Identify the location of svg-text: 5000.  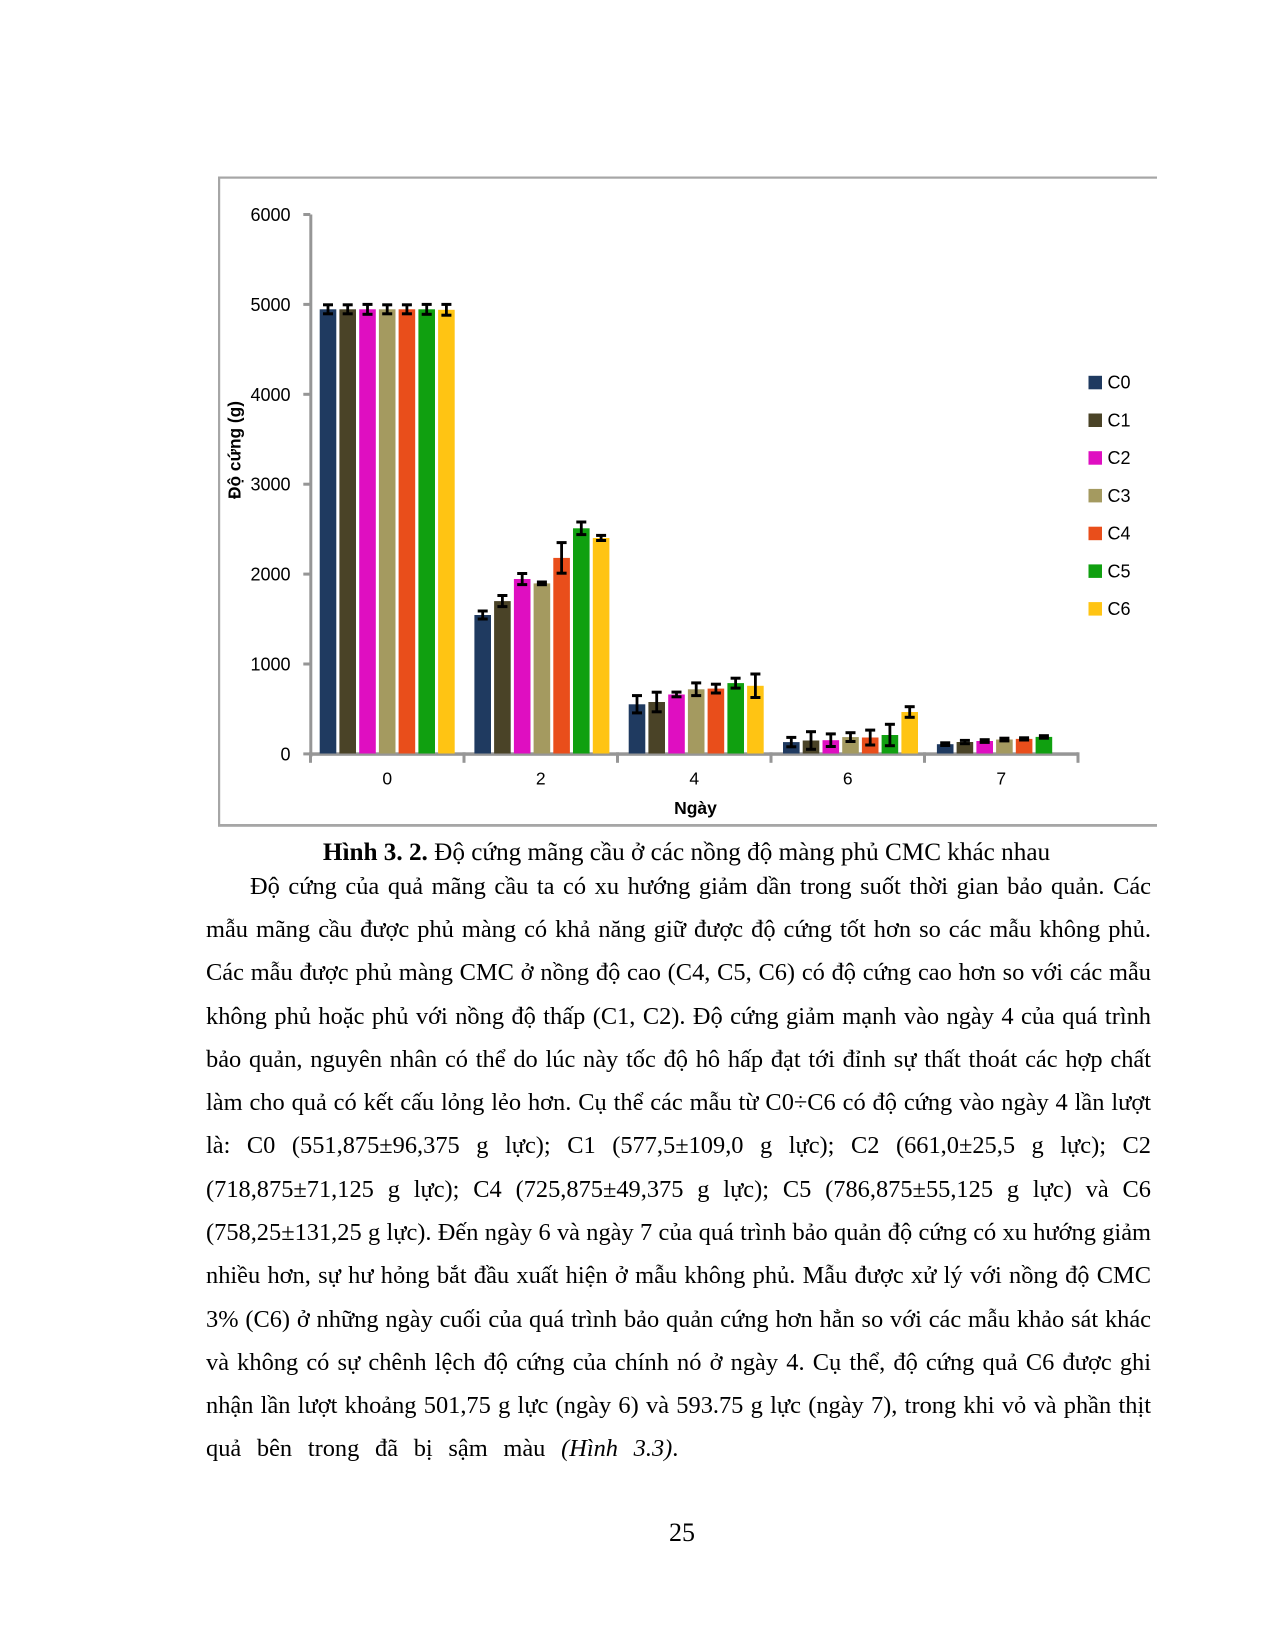
(270, 305).